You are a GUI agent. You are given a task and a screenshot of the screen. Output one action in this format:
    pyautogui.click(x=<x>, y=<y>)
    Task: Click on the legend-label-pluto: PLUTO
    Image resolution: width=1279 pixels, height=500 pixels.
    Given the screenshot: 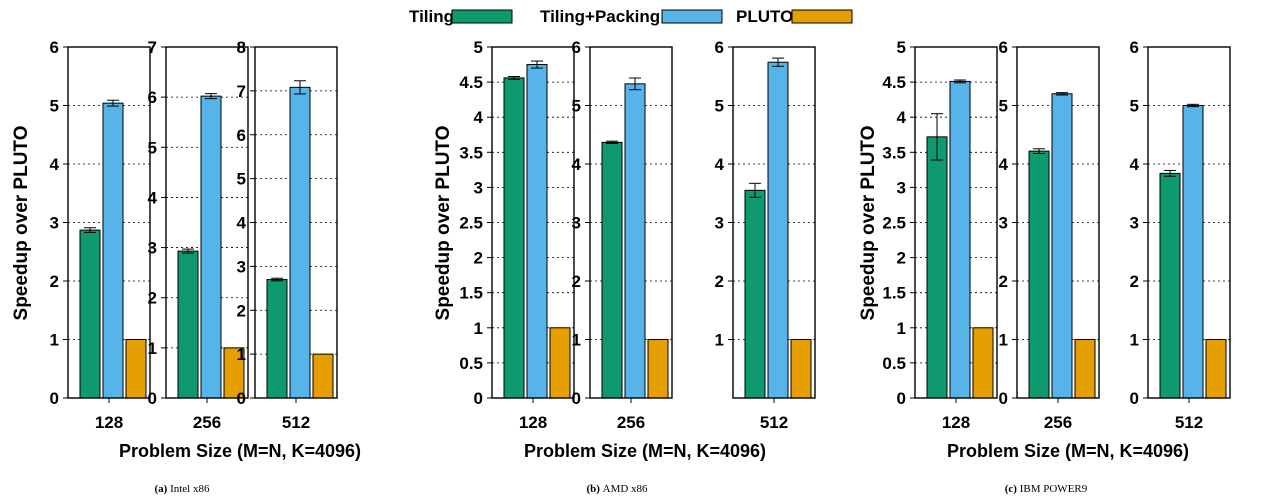 What is the action you would take?
    pyautogui.click(x=764, y=16)
    